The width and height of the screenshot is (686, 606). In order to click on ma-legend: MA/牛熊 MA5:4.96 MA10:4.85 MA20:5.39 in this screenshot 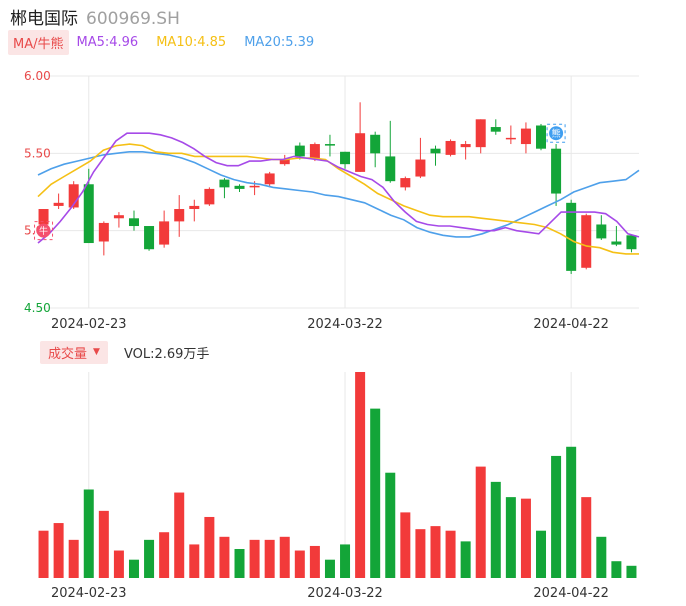, I will do `click(170, 42)`.